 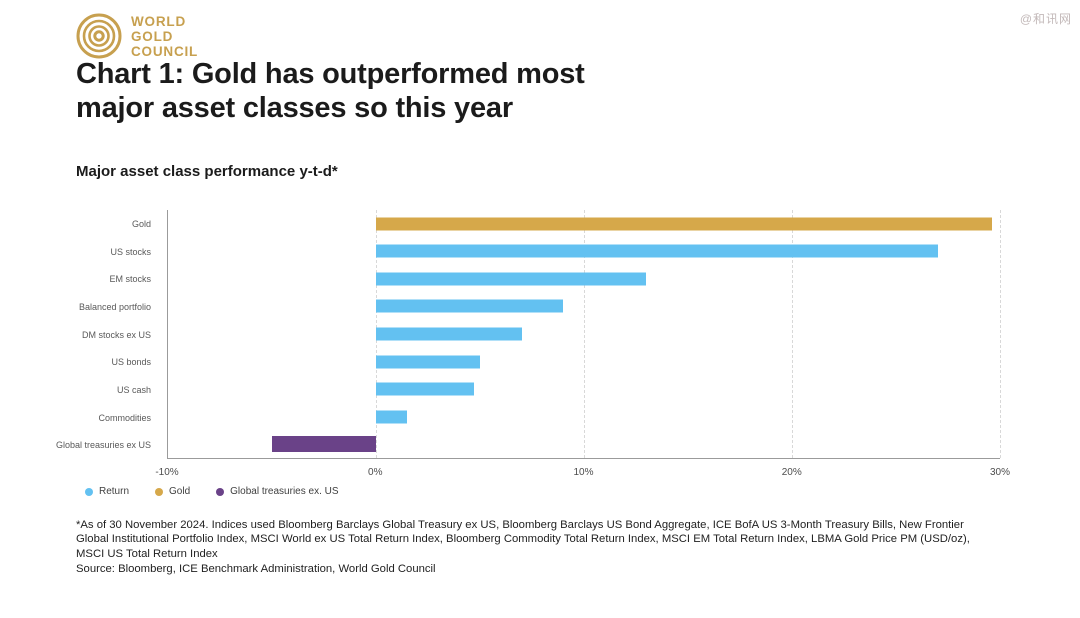 What do you see at coordinates (1045, 19) in the screenshot?
I see `site-watermark: @和讯网` at bounding box center [1045, 19].